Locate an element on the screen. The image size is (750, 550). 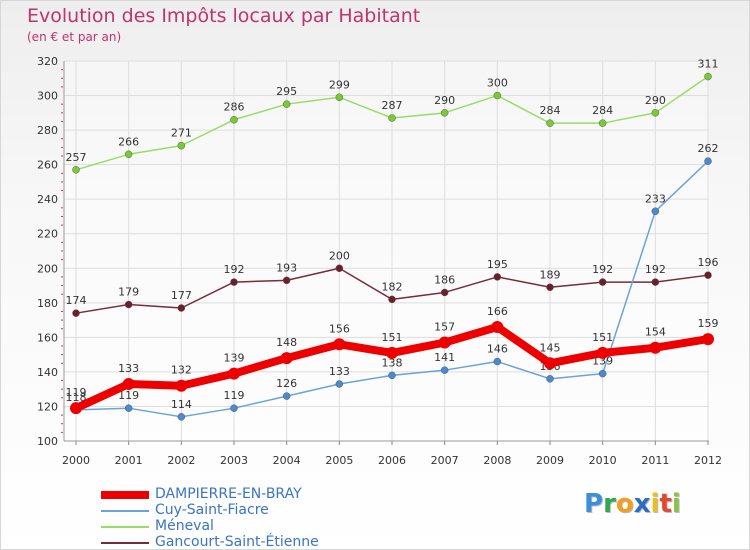
data-label-m-neval: 284 is located at coordinates (550, 110).